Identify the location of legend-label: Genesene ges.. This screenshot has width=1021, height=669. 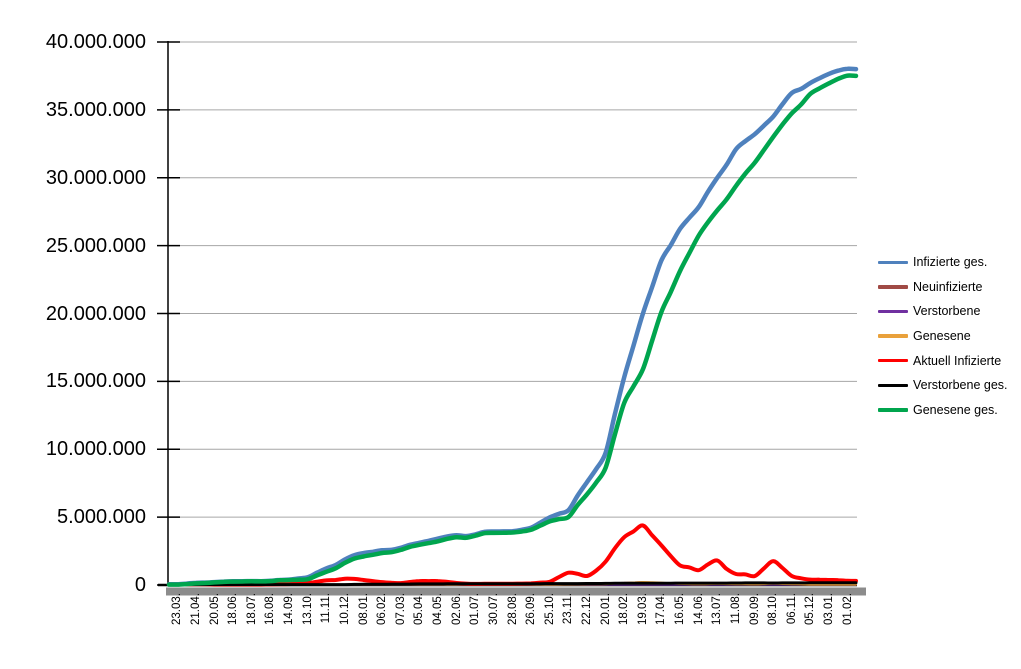
(955, 409).